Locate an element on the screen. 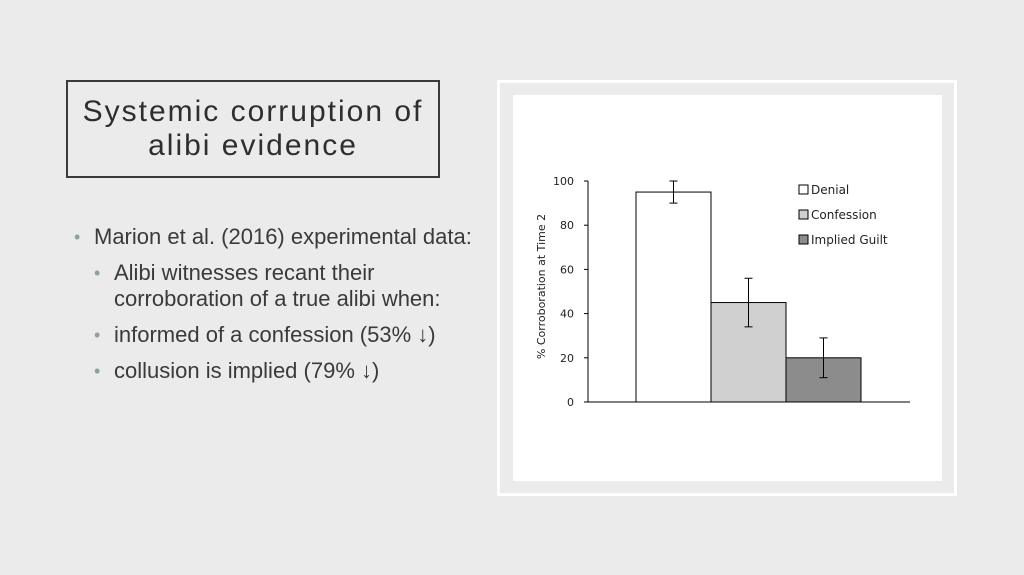 This screenshot has height=575, width=1024. y-tick-label: 0 is located at coordinates (570, 402).